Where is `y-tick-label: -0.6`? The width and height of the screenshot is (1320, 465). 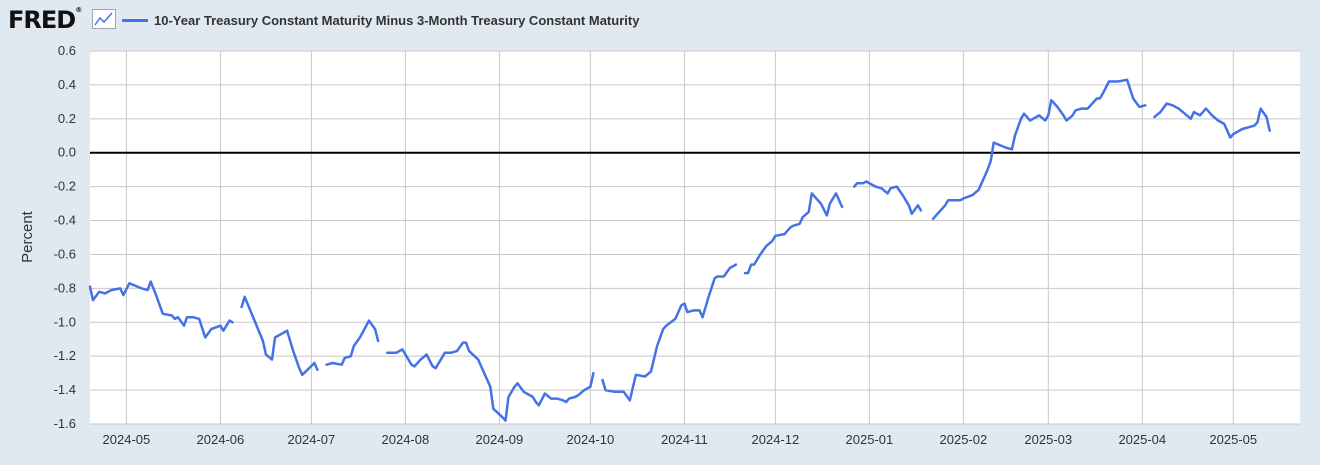
y-tick-label: -0.6 is located at coordinates (65, 253).